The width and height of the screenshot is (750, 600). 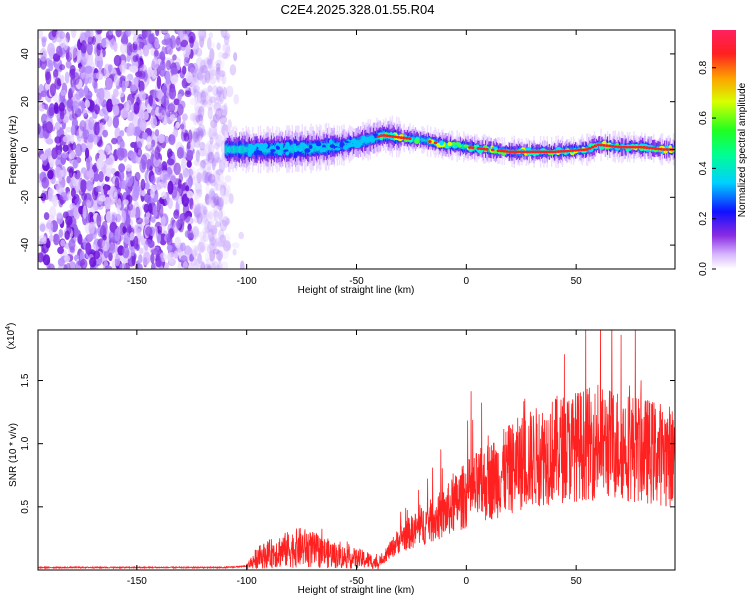 What do you see at coordinates (356, 590) in the screenshot?
I see `snr-x-axis-label: Height of straight line (km)` at bounding box center [356, 590].